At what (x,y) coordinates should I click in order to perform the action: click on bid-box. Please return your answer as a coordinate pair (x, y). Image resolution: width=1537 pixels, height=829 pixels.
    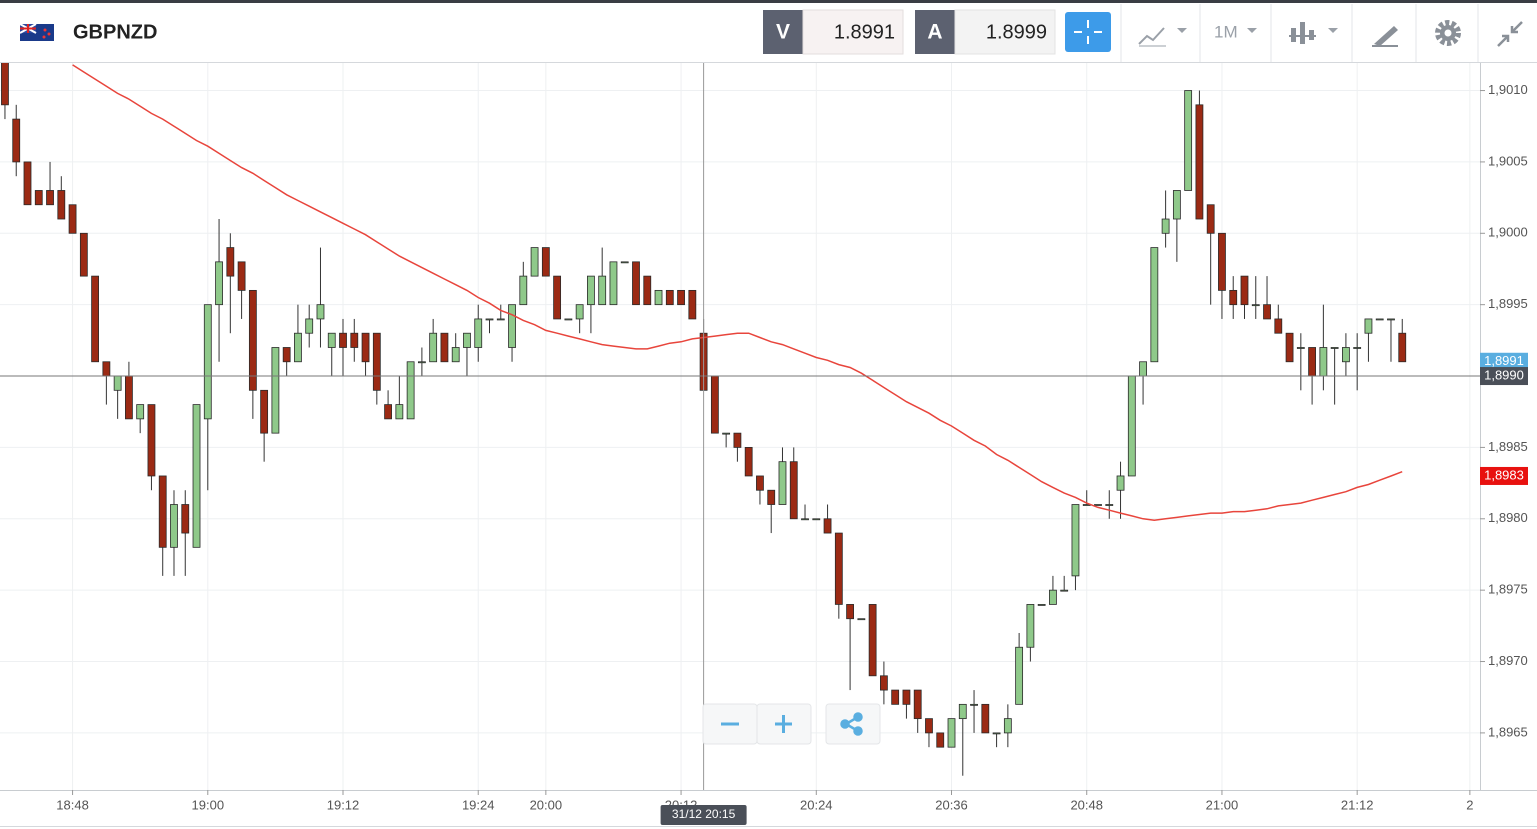
    Looking at the image, I should click on (853, 32).